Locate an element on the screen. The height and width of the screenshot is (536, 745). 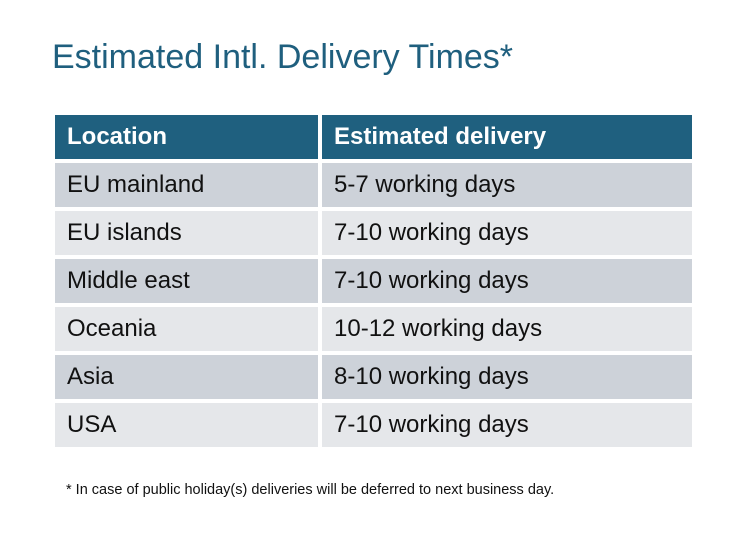
page-title: Estimated Intl. Delivery Times* is located at coordinates (283, 57).